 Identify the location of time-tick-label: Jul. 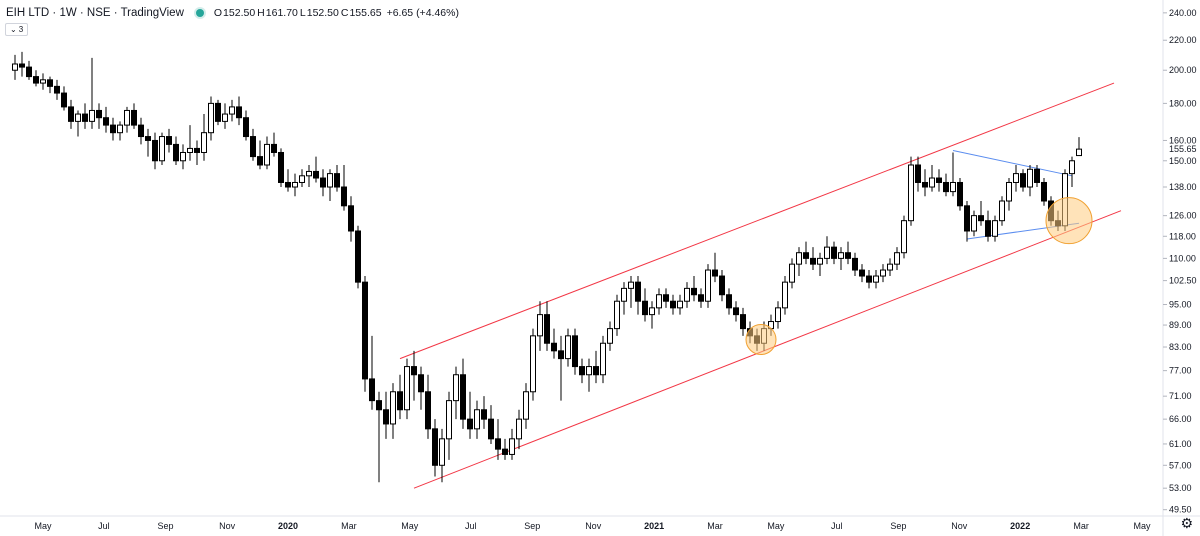
(471, 526).